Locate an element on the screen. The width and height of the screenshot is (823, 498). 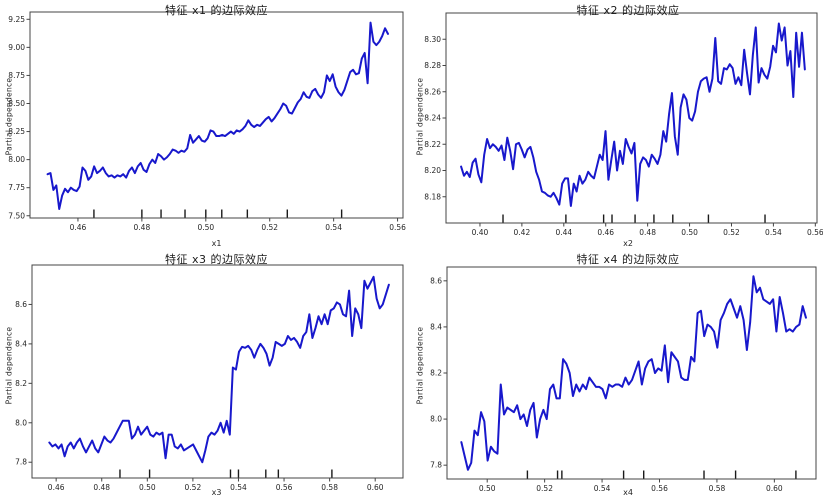
y-tick-label: 9.25 is located at coordinates (16, 19).